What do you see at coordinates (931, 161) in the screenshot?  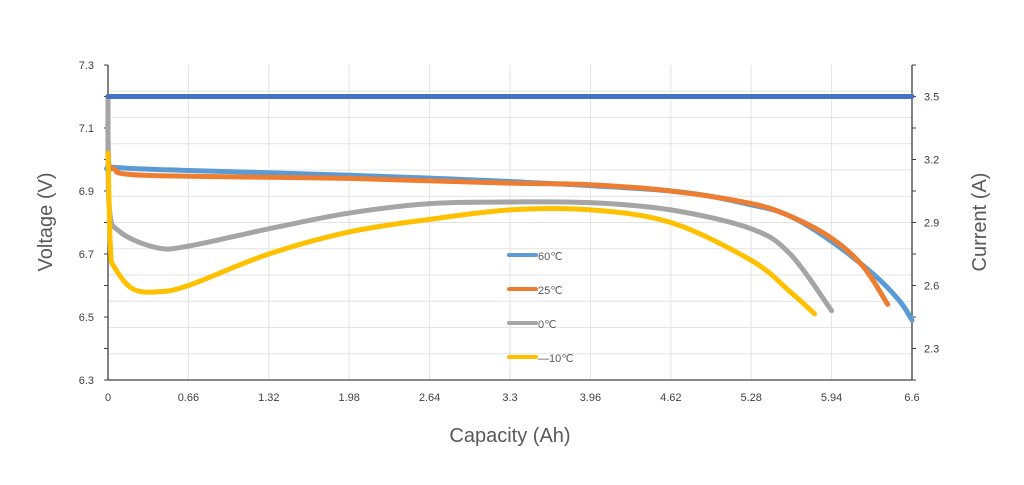 I see `y2-tick-label: 3.2` at bounding box center [931, 161].